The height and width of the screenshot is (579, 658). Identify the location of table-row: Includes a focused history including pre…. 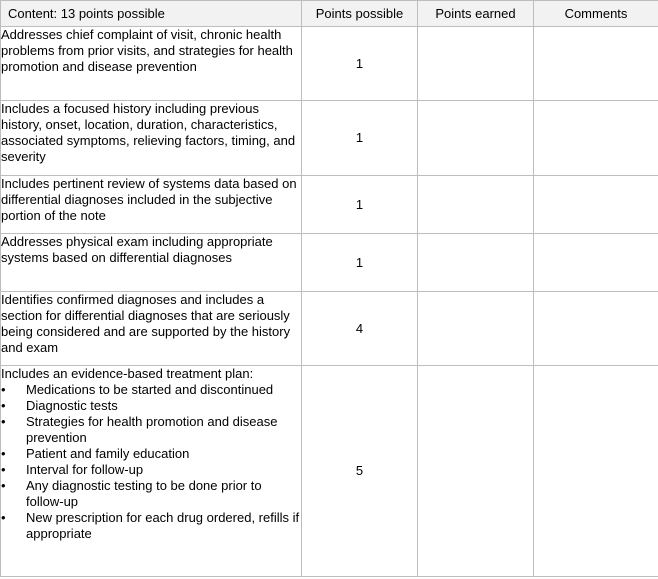
(329, 138).